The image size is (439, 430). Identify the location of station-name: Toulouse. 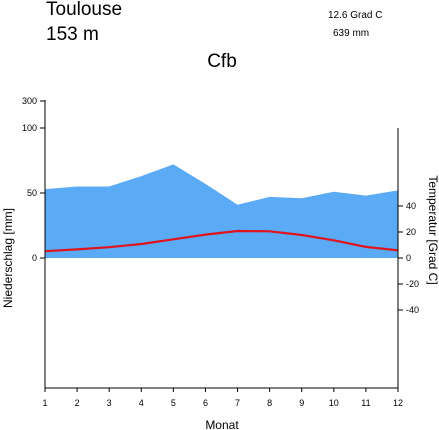
(84, 10).